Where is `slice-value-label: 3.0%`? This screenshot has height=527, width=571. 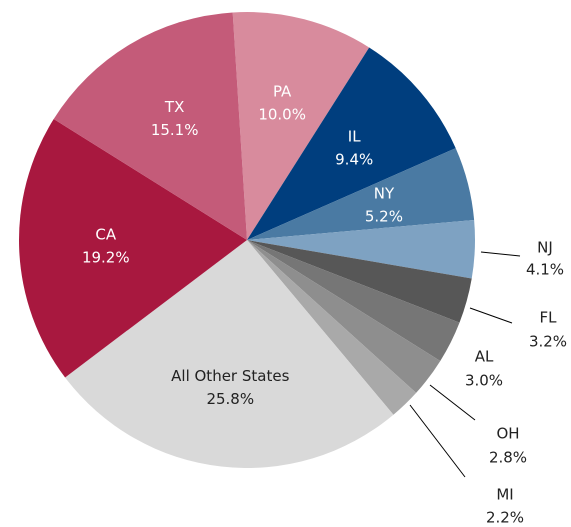 slice-value-label: 3.0% is located at coordinates (484, 381).